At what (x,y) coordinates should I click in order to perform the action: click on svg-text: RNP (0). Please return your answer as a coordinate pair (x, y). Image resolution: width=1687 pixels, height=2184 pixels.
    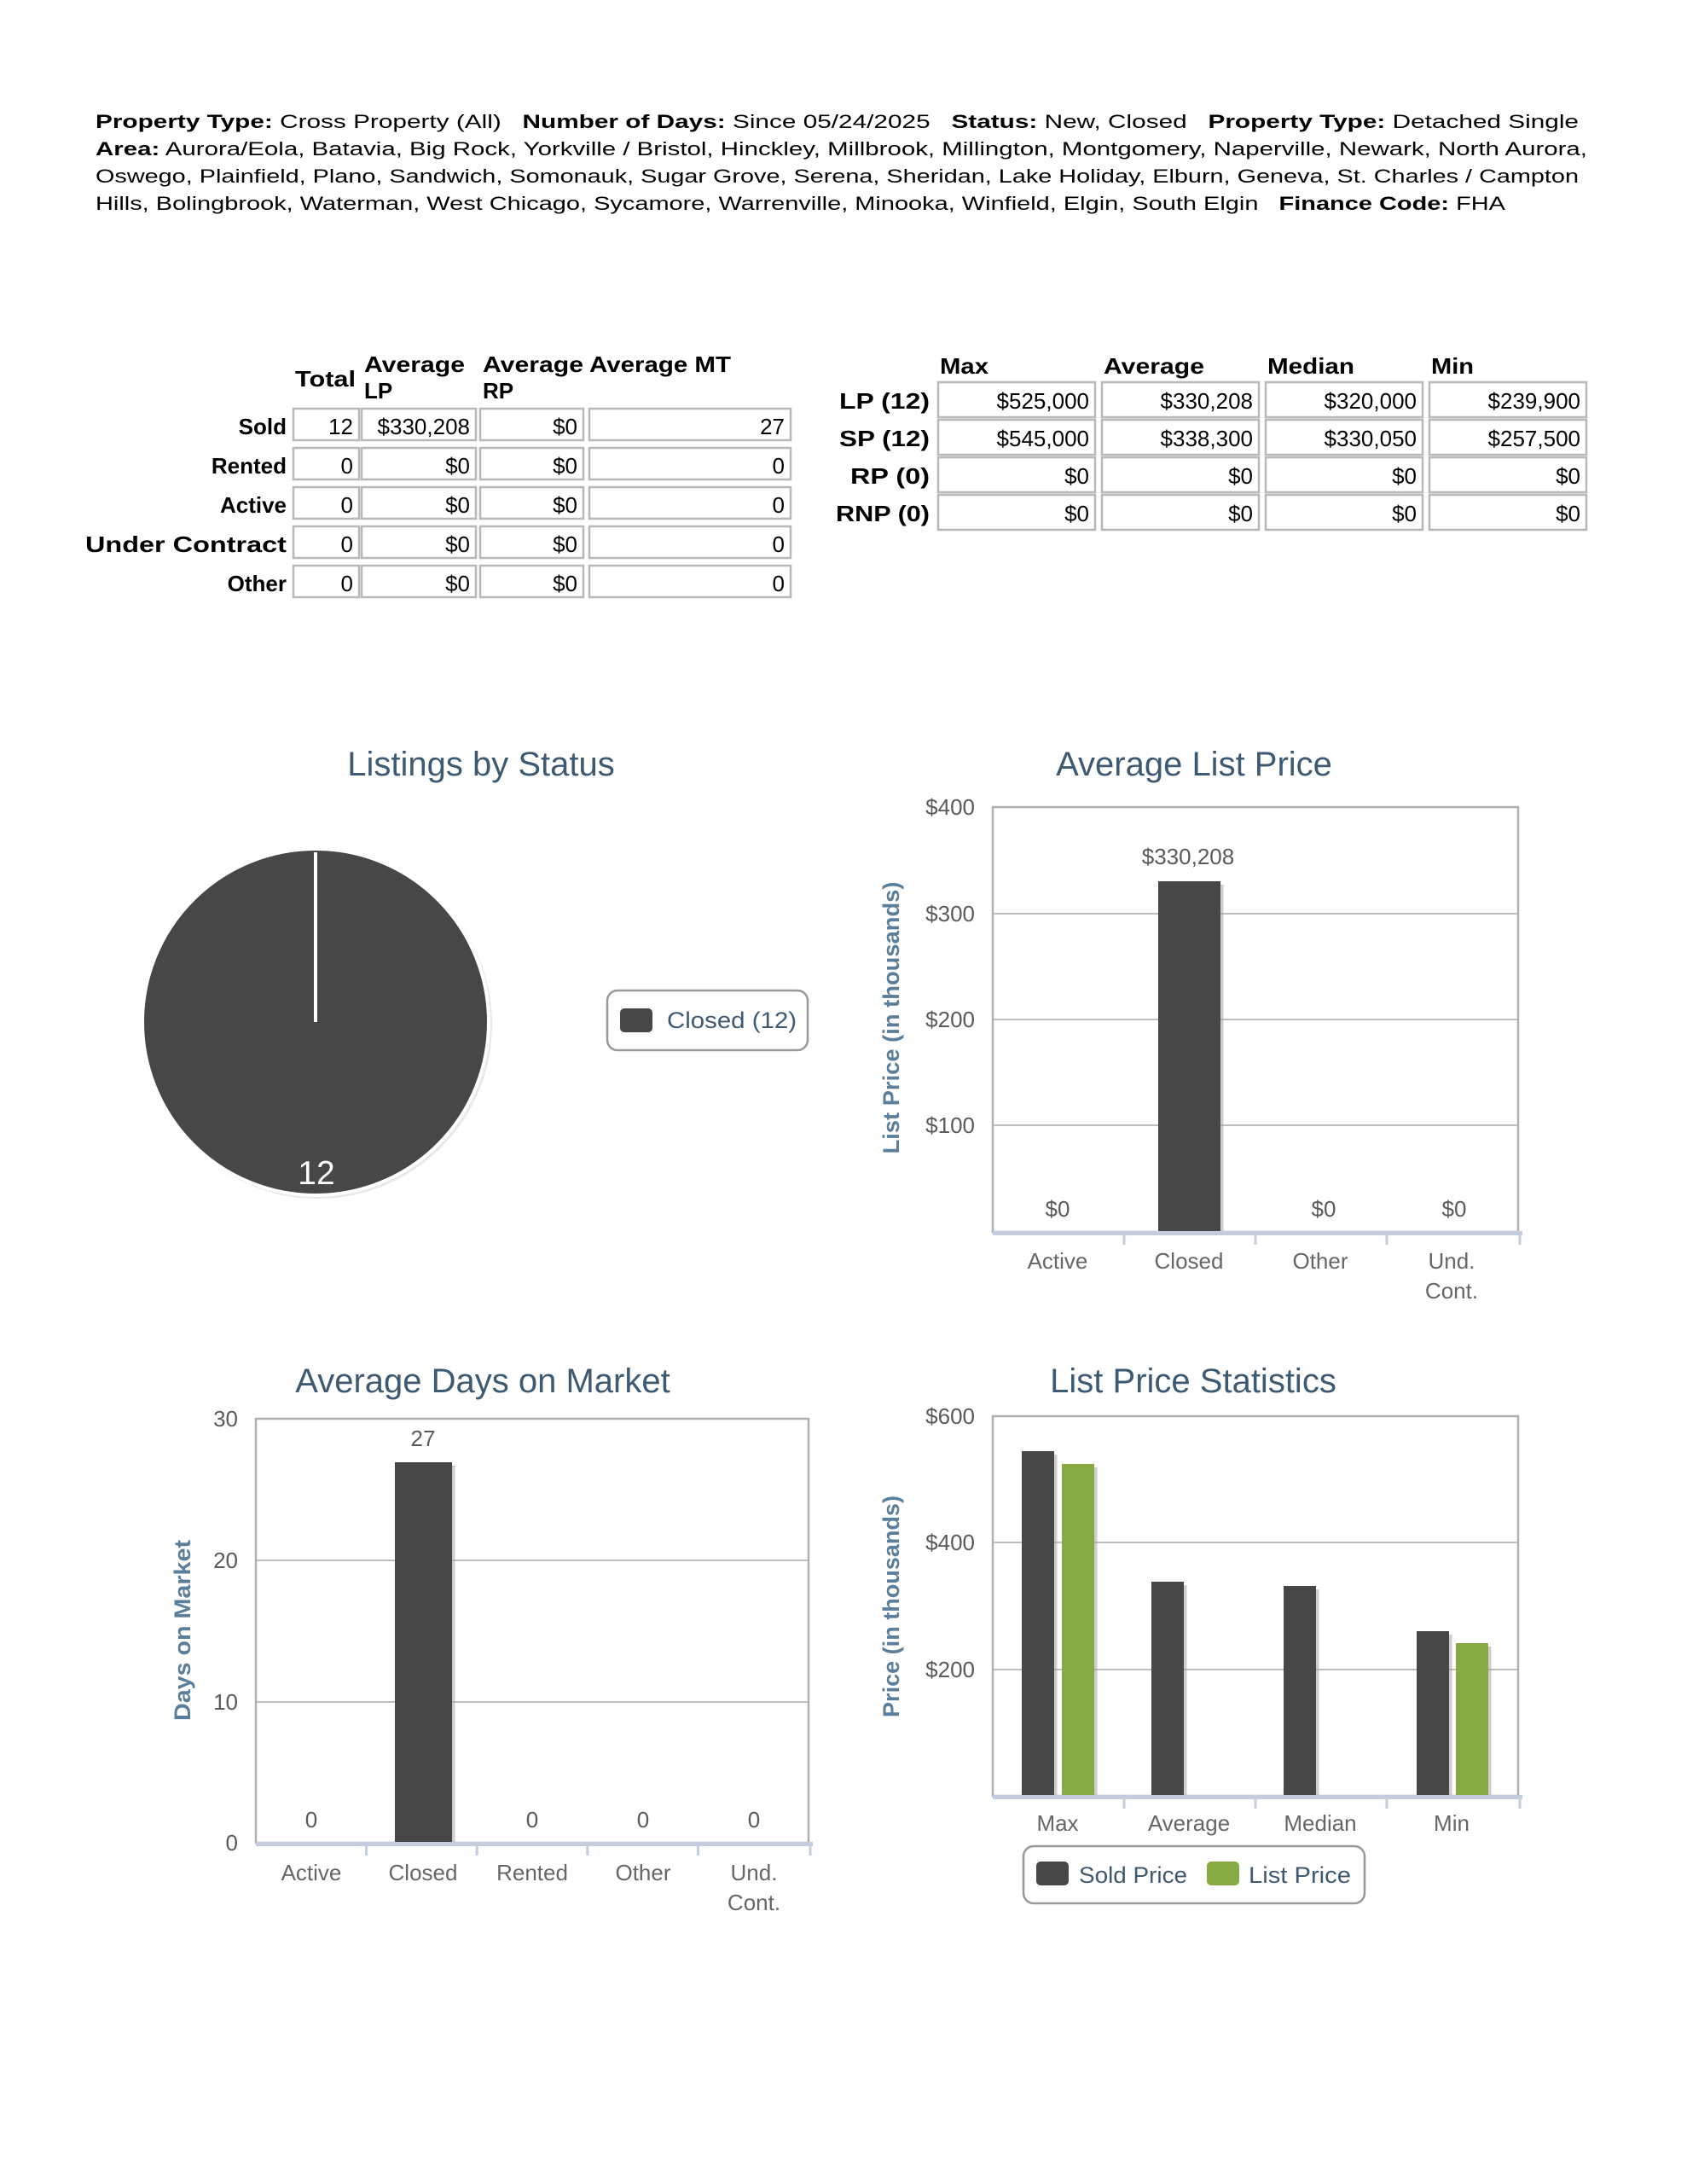
    Looking at the image, I should click on (883, 513).